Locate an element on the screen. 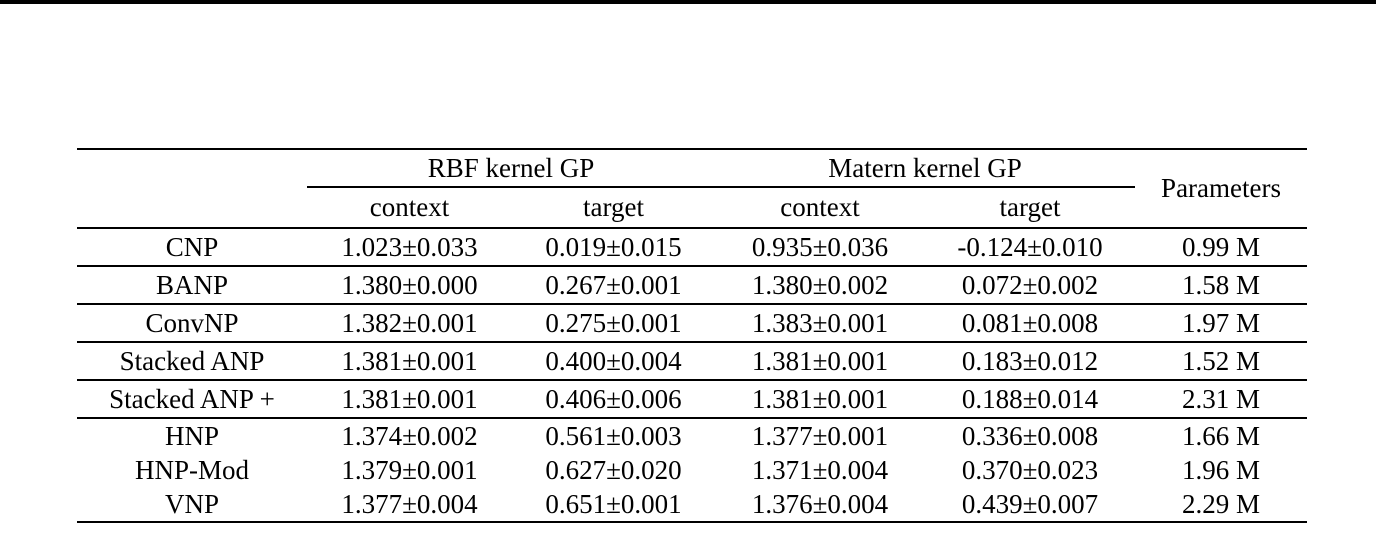  rbf-target-value: 0.406±0.006 is located at coordinates (613, 398).